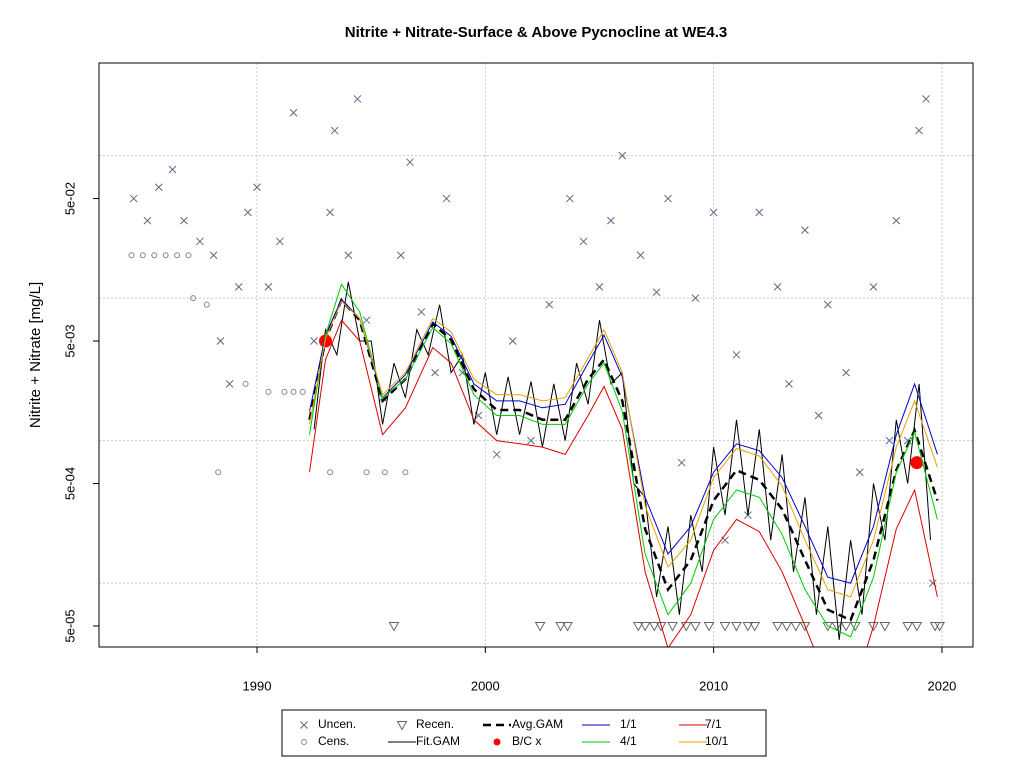 The image size is (1024, 768). What do you see at coordinates (69, 198) in the screenshot?
I see `y-tick-label: 5e-02` at bounding box center [69, 198].